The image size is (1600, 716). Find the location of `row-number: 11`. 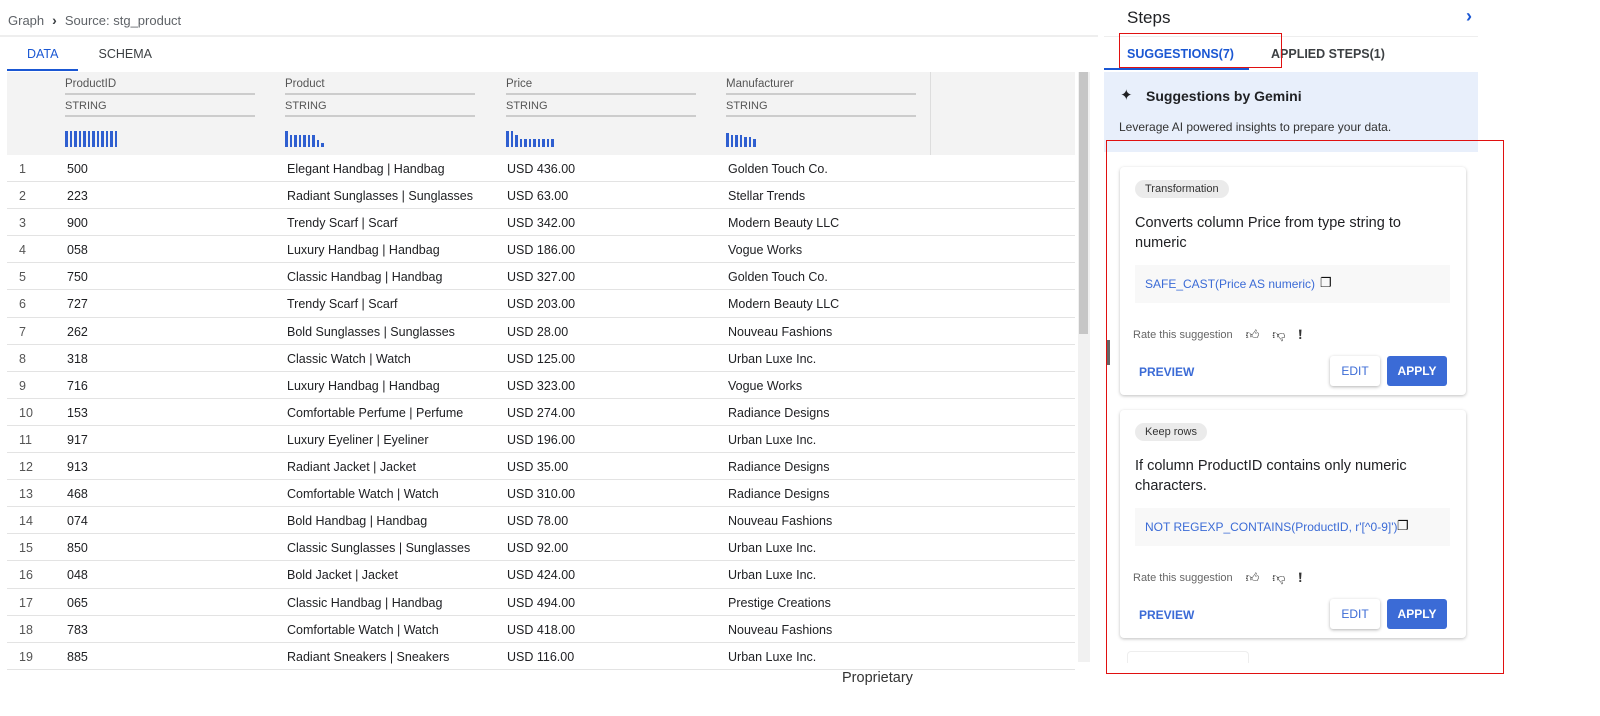

row-number: 11 is located at coordinates (25, 439).